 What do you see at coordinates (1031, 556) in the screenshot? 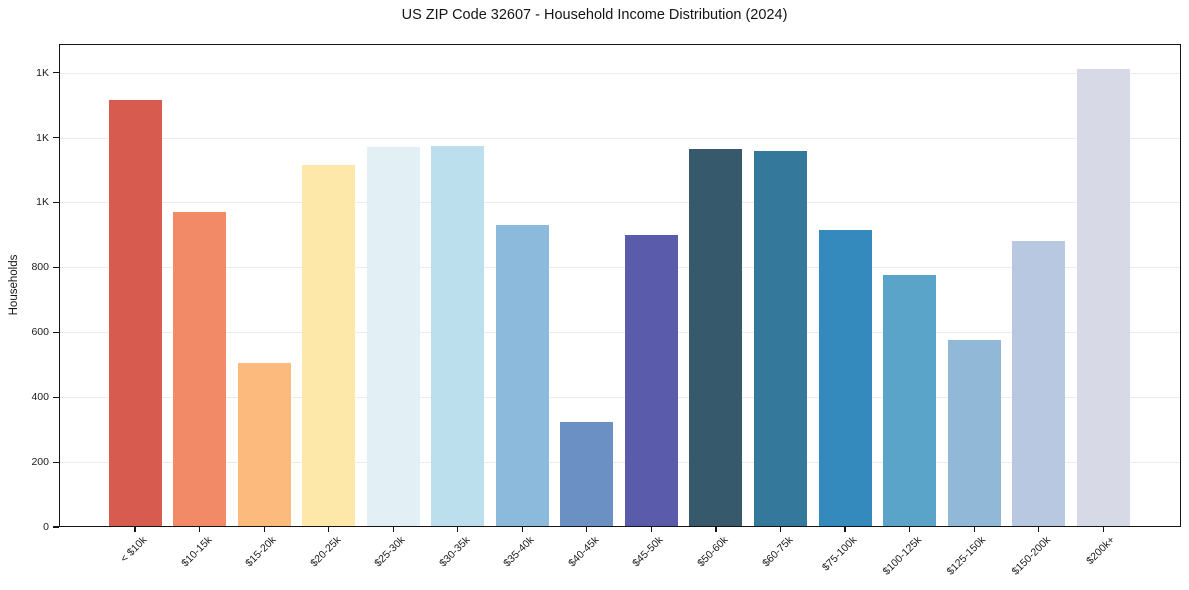
I see `x-tick-label: $150-200k` at bounding box center [1031, 556].